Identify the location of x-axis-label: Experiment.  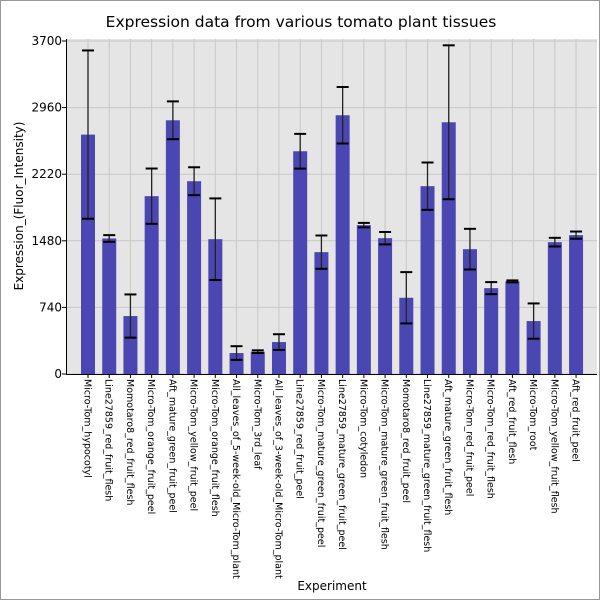
(332, 586).